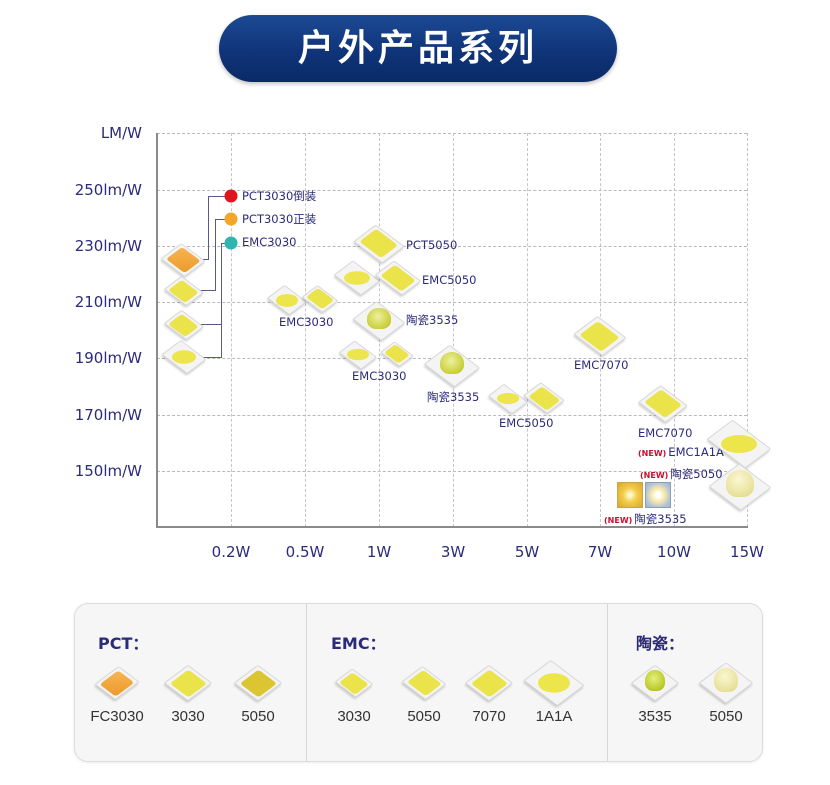 Image resolution: width=830 pixels, height=785 pixels. I want to click on marker-dot-orange, so click(231, 219).